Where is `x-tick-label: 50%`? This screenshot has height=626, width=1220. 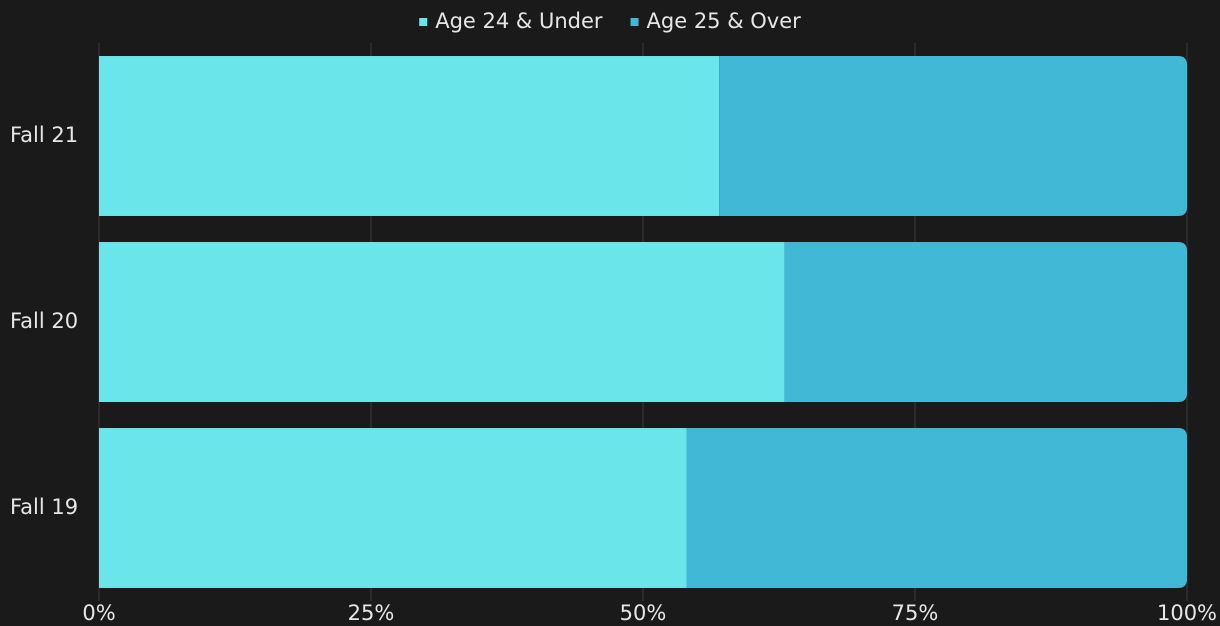 x-tick-label: 50% is located at coordinates (643, 613).